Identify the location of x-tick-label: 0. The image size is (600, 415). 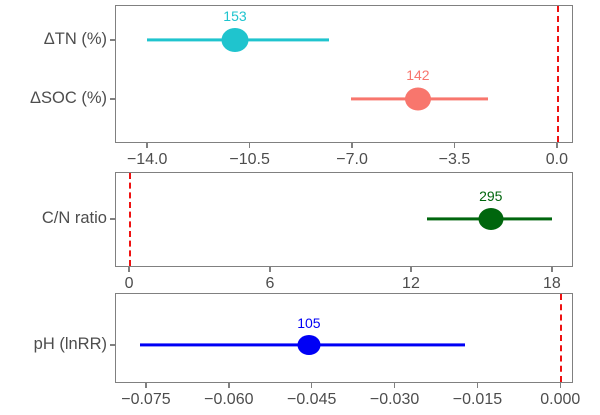
(129, 283).